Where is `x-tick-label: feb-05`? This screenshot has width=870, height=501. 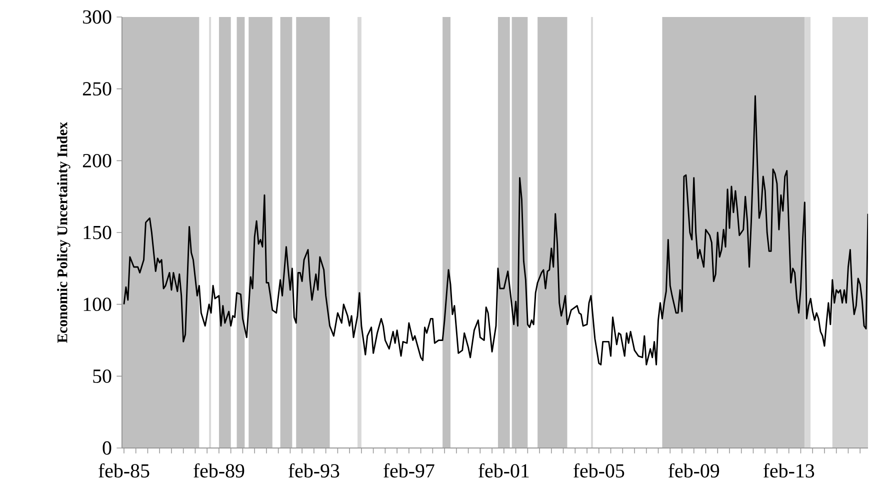 x-tick-label: feb-05 is located at coordinates (598, 470).